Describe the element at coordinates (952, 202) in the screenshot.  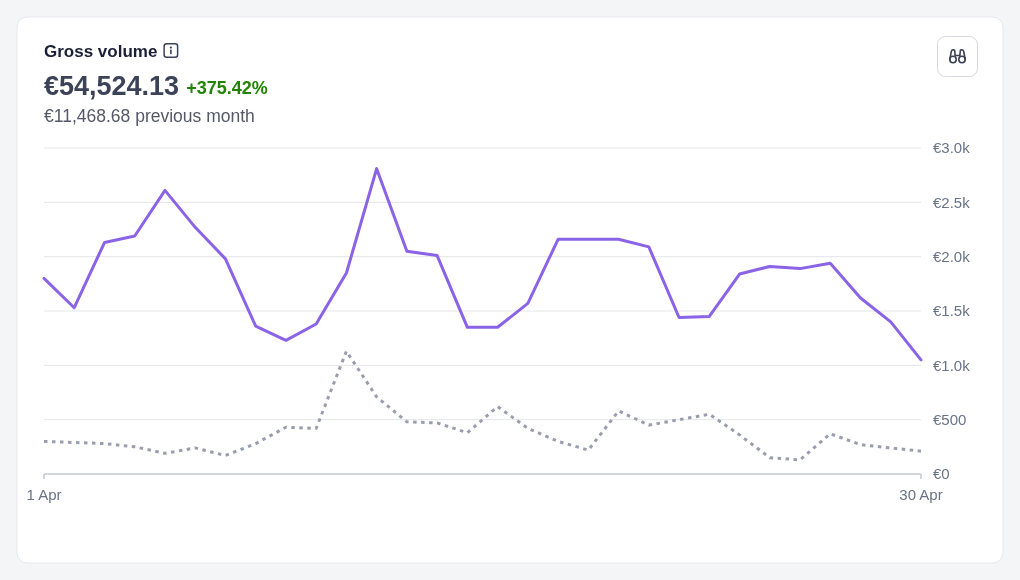
I see `y-tick-label: €2.5k` at that location.